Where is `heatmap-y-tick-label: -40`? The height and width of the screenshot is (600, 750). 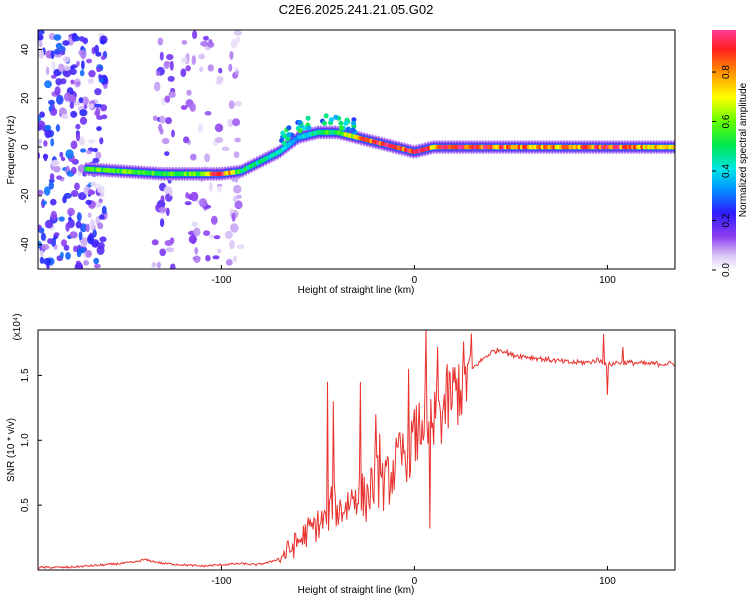
heatmap-y-tick-label: -40 is located at coordinates (25, 244).